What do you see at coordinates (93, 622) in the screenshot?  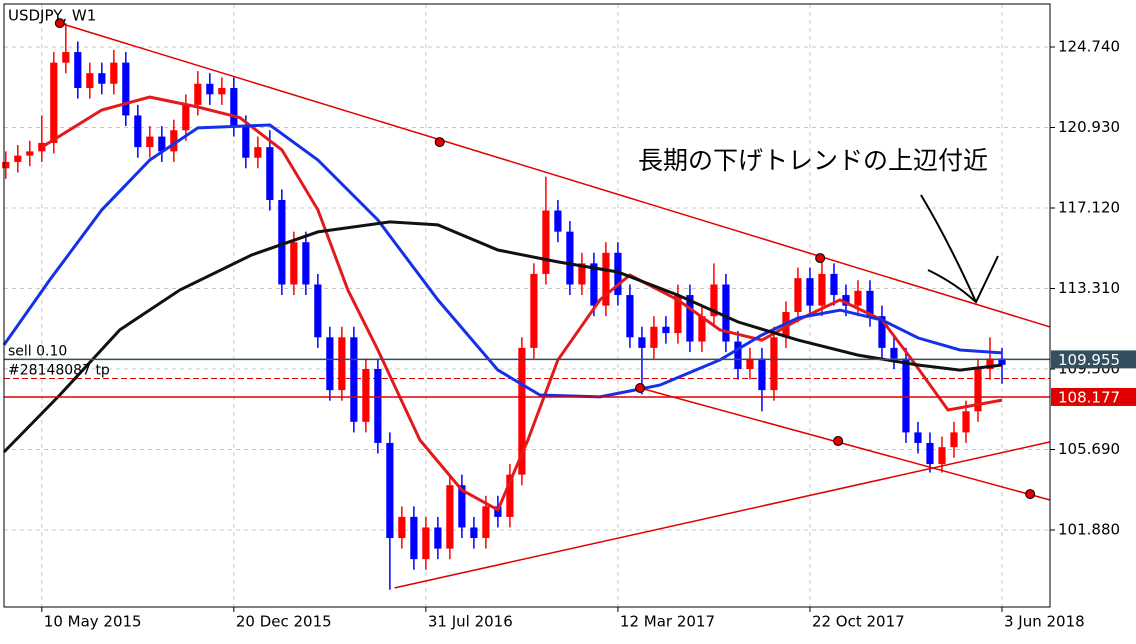 I see `x-tick-label: 10 May 2015` at bounding box center [93, 622].